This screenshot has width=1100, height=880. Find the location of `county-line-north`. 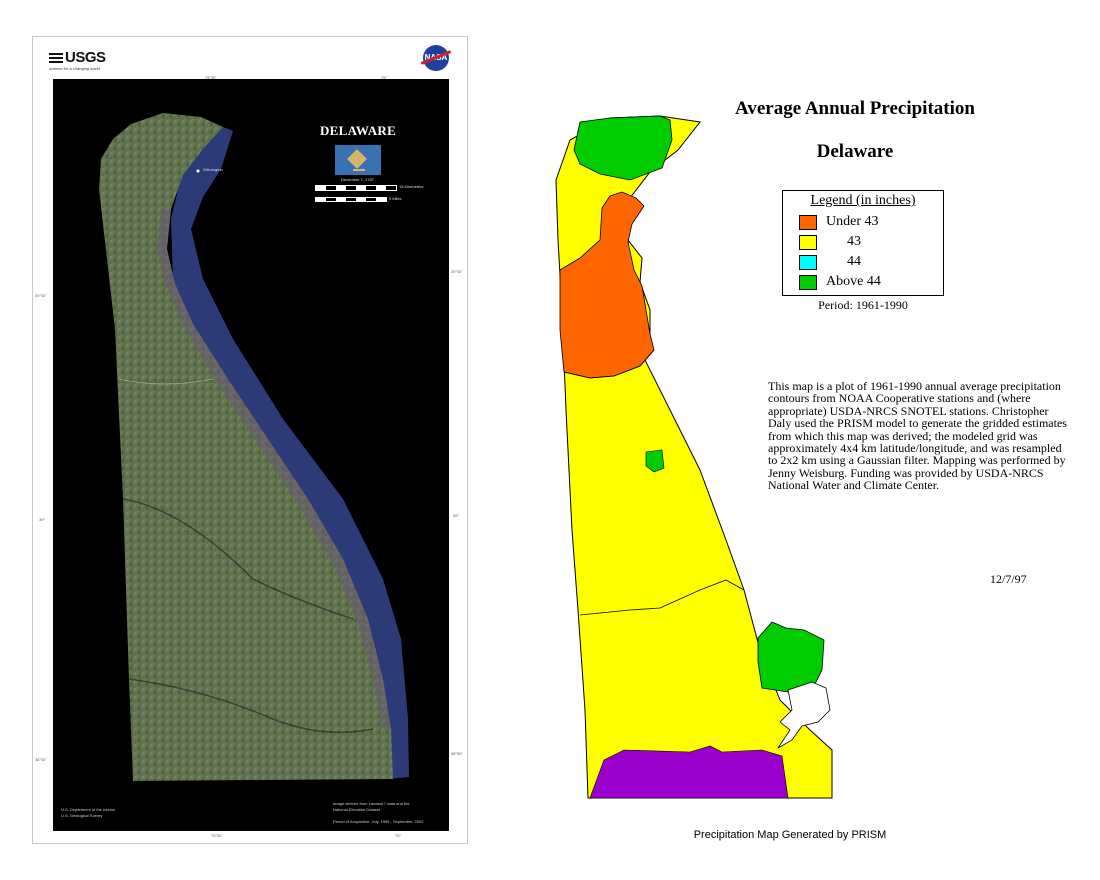

county-line-north is located at coordinates (609, 364).